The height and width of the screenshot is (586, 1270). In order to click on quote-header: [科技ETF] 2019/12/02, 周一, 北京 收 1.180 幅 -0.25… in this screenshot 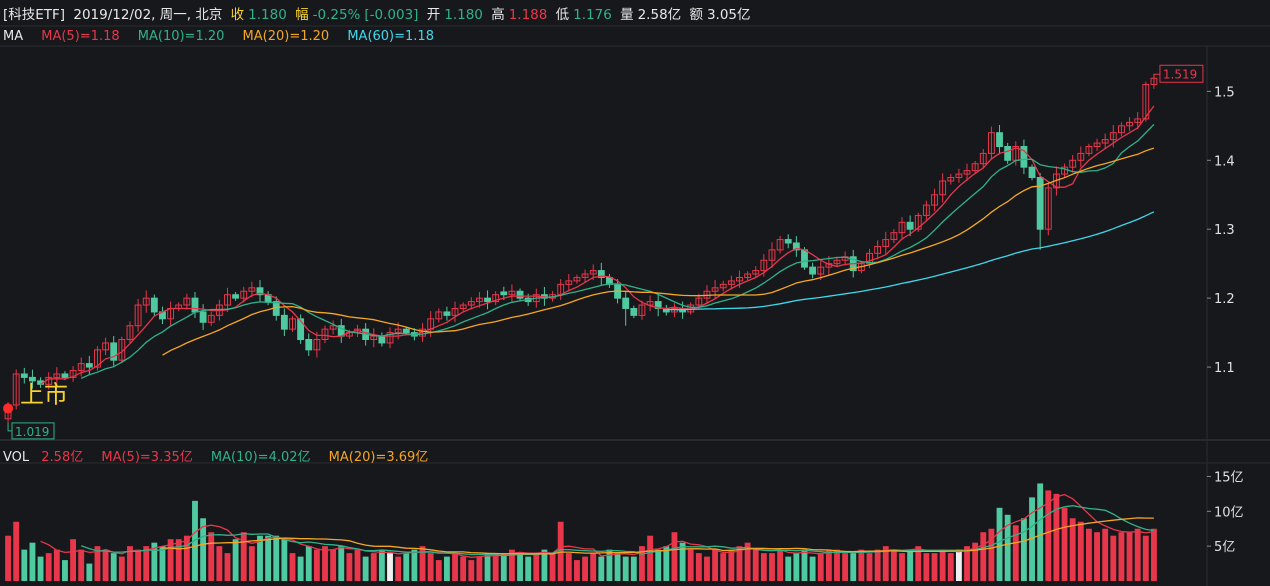, I will do `click(379, 13)`.